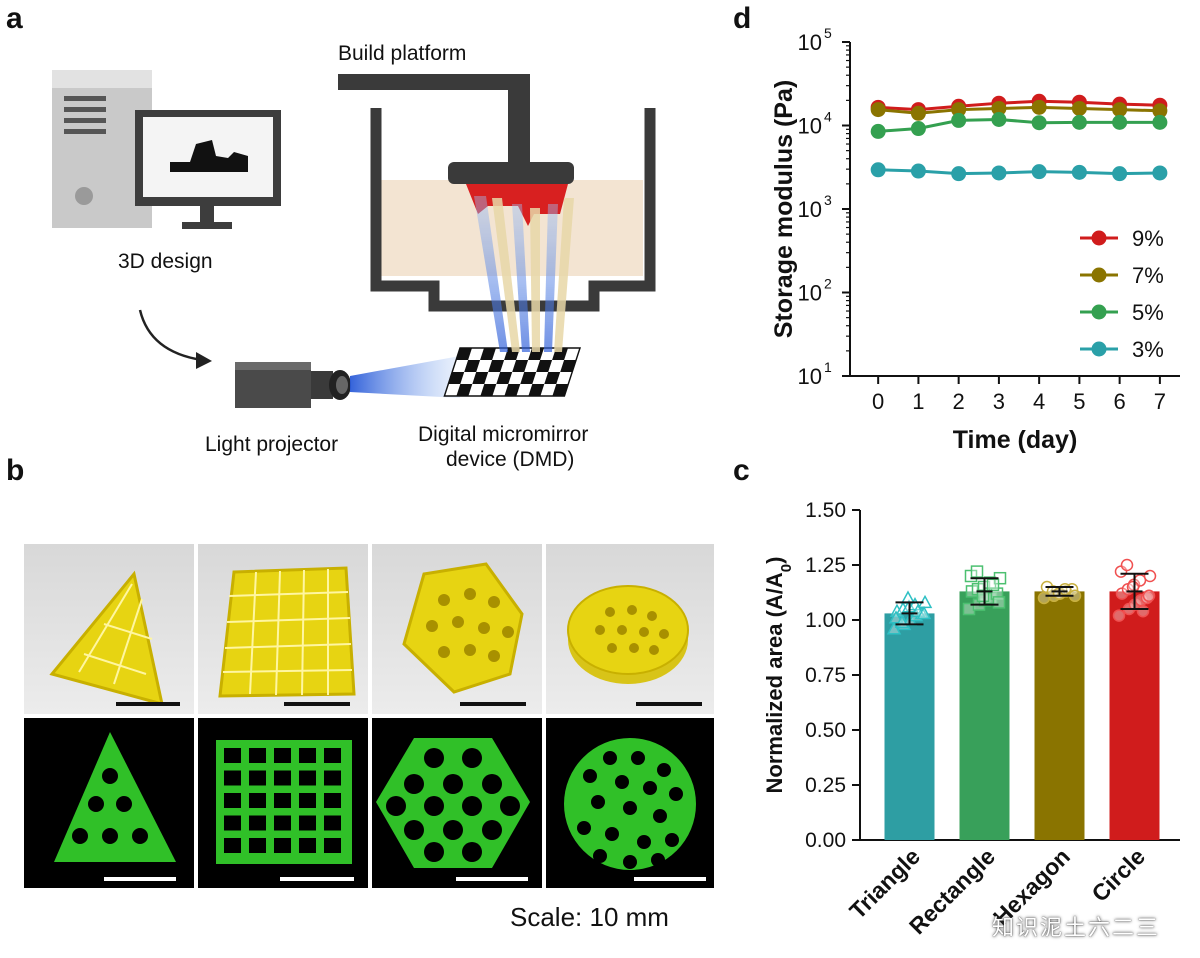 The width and height of the screenshot is (1200, 958). What do you see at coordinates (918, 401) in the screenshot?
I see `x-tick-label: 1` at bounding box center [918, 401].